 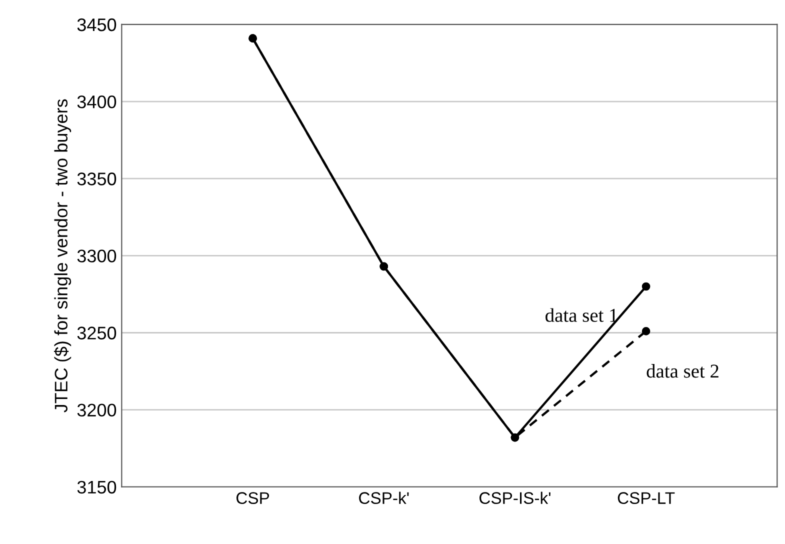 I want to click on series-label: data set 2, so click(x=682, y=371).